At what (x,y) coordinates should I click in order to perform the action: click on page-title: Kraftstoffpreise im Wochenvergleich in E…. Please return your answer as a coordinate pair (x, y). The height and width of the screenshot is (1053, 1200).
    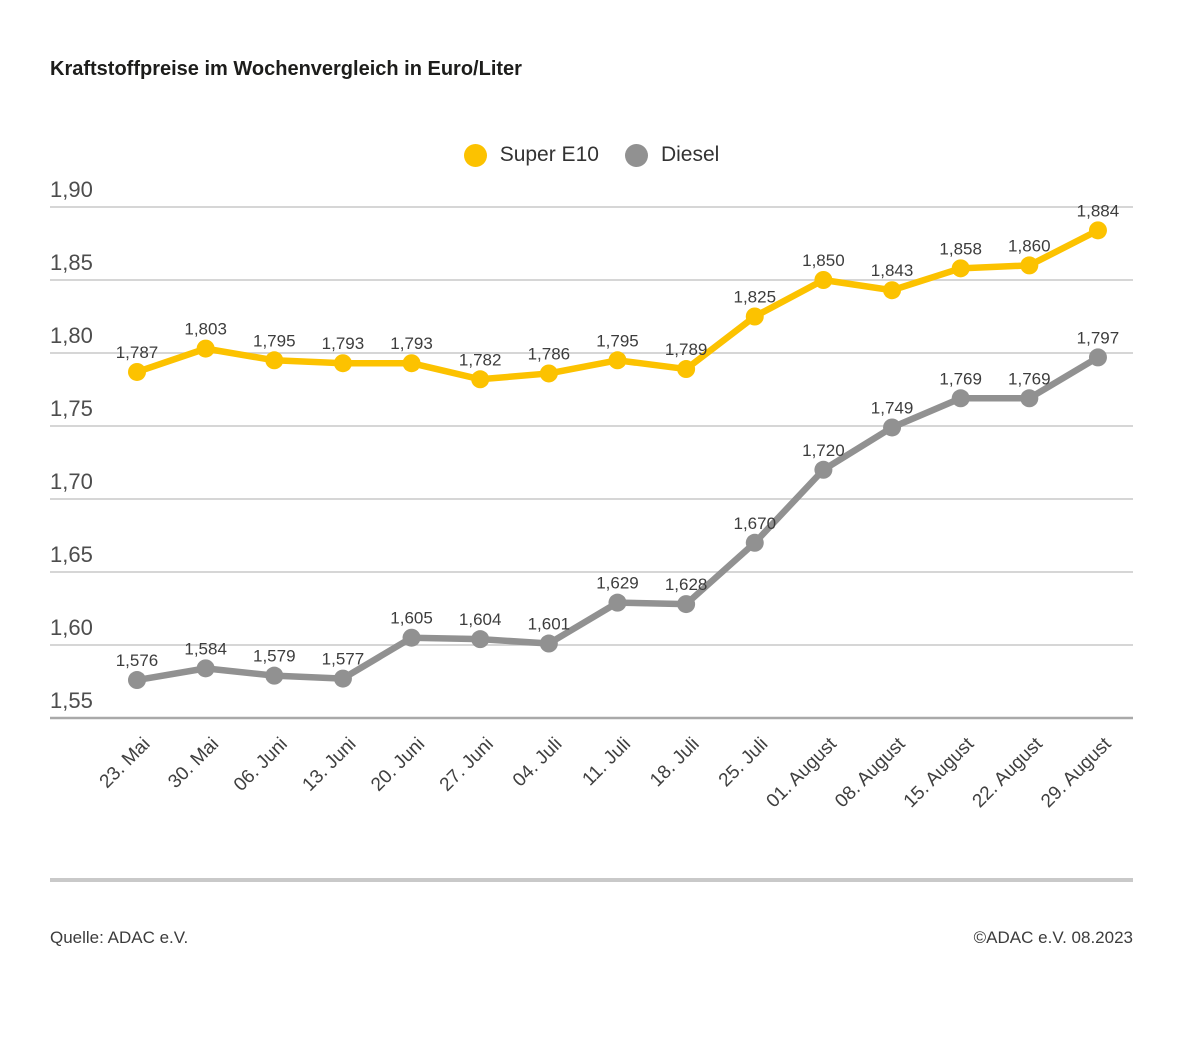
    Looking at the image, I should click on (286, 69).